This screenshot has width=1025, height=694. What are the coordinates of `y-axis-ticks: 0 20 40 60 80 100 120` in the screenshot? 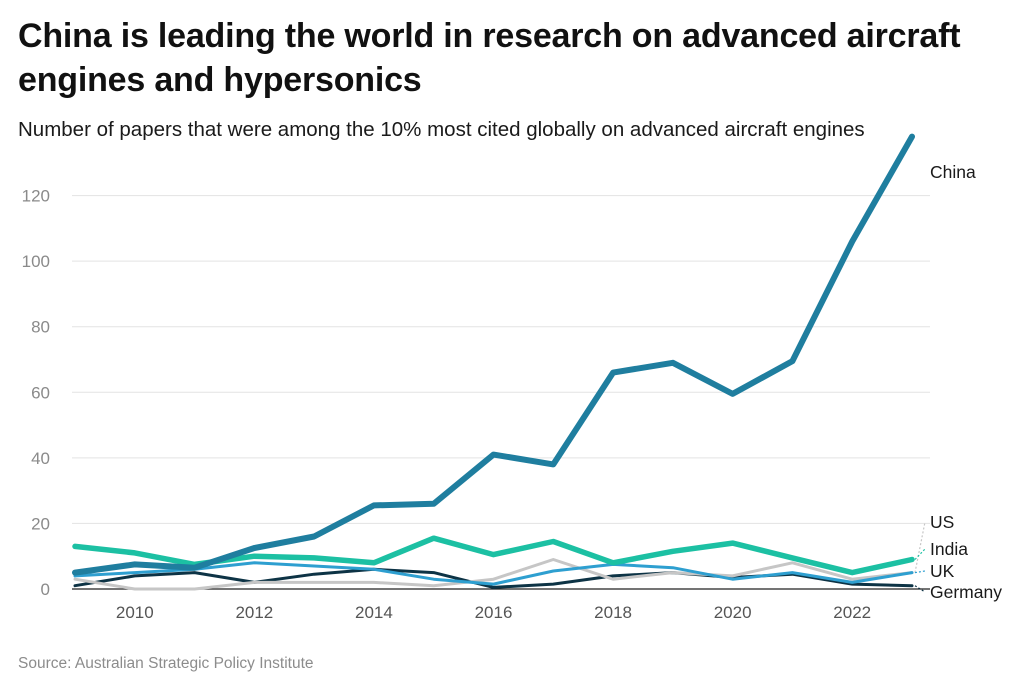 It's located at (36, 393).